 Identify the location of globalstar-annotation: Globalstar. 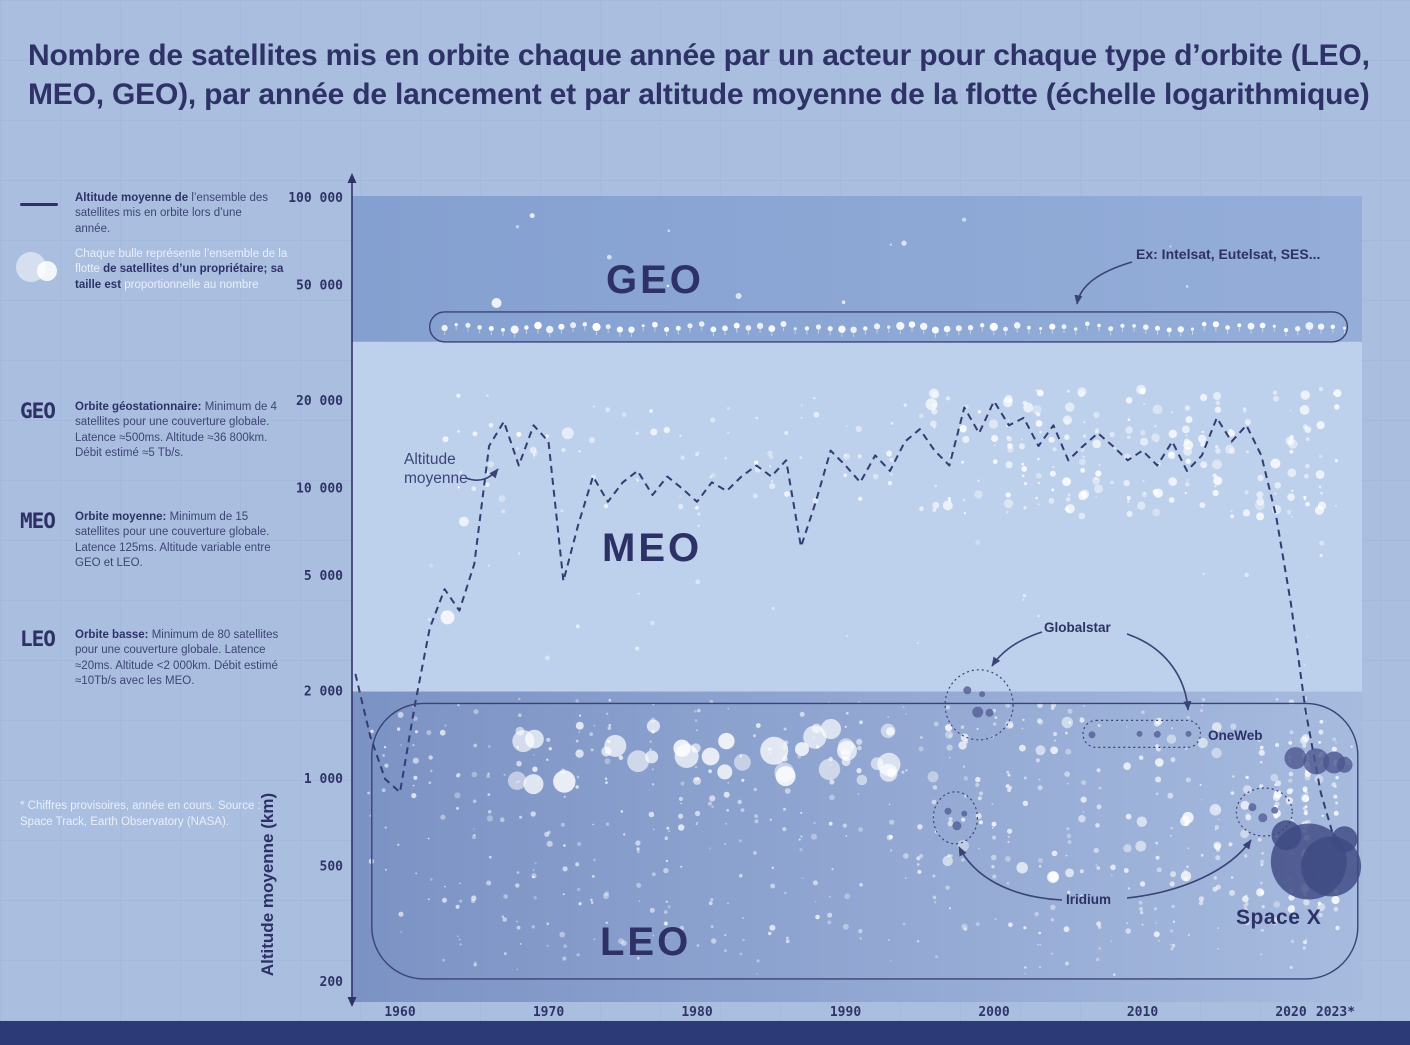
(1077, 627).